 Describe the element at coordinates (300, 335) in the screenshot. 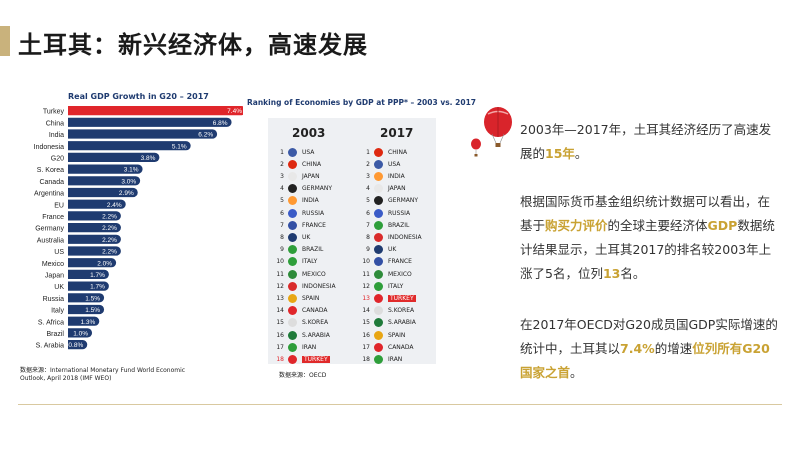

I see `rank-2003-row: 16 S.ARABIA` at that location.